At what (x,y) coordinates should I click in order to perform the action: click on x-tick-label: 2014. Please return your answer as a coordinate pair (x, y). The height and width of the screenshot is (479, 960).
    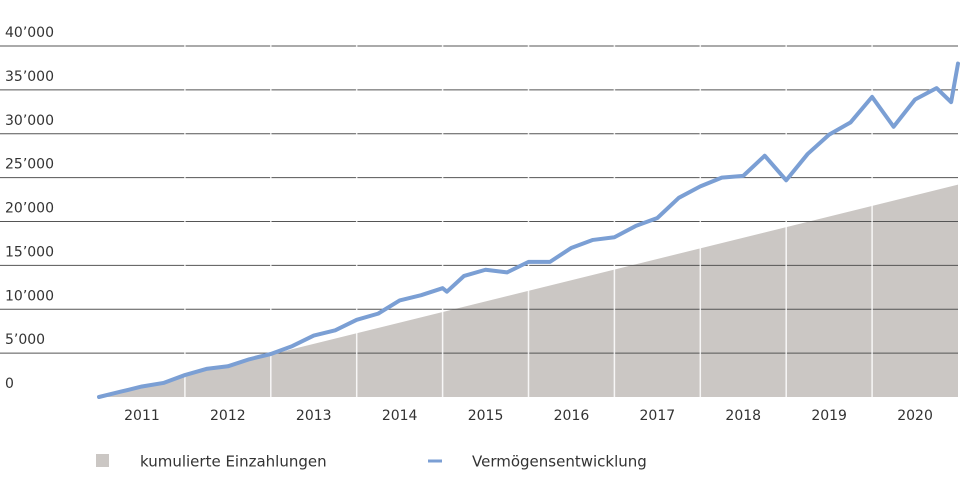
    Looking at the image, I should click on (400, 416).